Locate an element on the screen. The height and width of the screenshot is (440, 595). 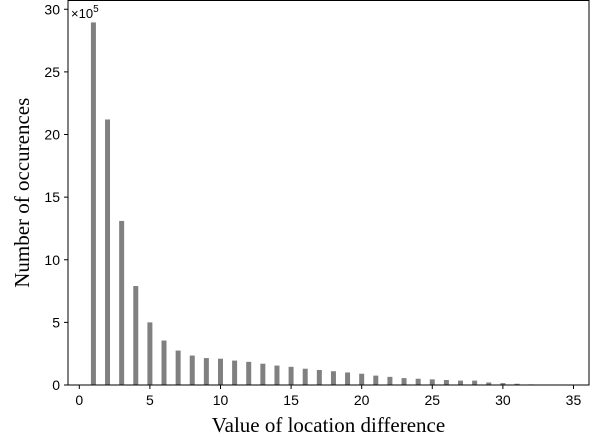
x-tick-label-5: 5 is located at coordinates (150, 400).